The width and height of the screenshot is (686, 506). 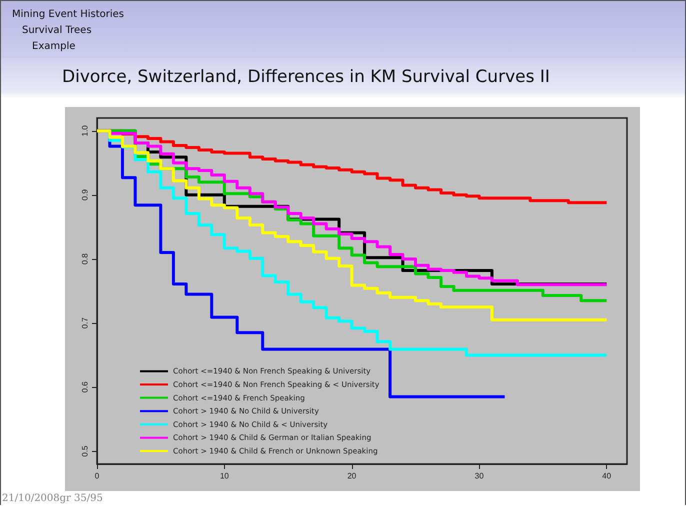 What do you see at coordinates (85, 322) in the screenshot?
I see `y-tick-label: 0.7` at bounding box center [85, 322].